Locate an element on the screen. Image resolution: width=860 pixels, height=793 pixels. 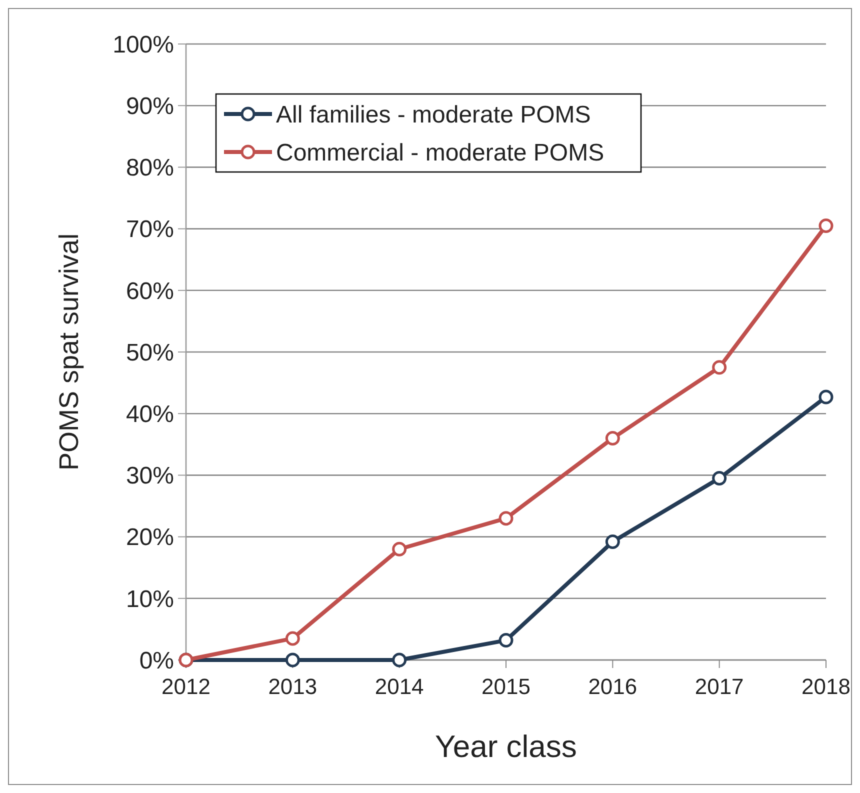
x-tick-label: 2016 is located at coordinates (613, 686).